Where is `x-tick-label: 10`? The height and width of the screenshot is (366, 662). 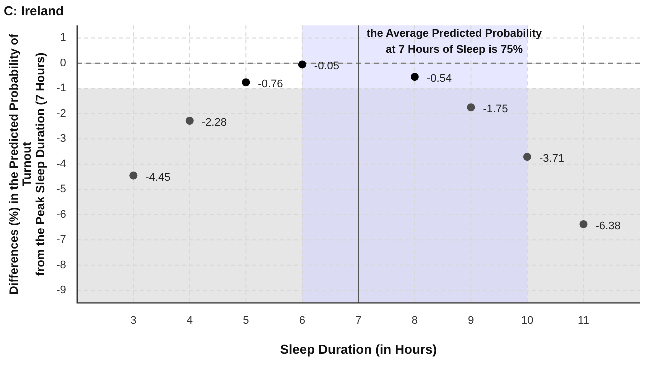
x-tick-label: 10 is located at coordinates (527, 320).